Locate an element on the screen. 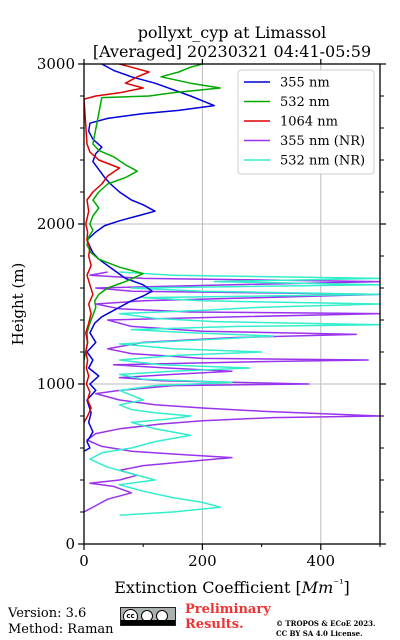 Image resolution: width=400 pixels, height=640 pixels. legend-label-1: 532 nm is located at coordinates (305, 102).